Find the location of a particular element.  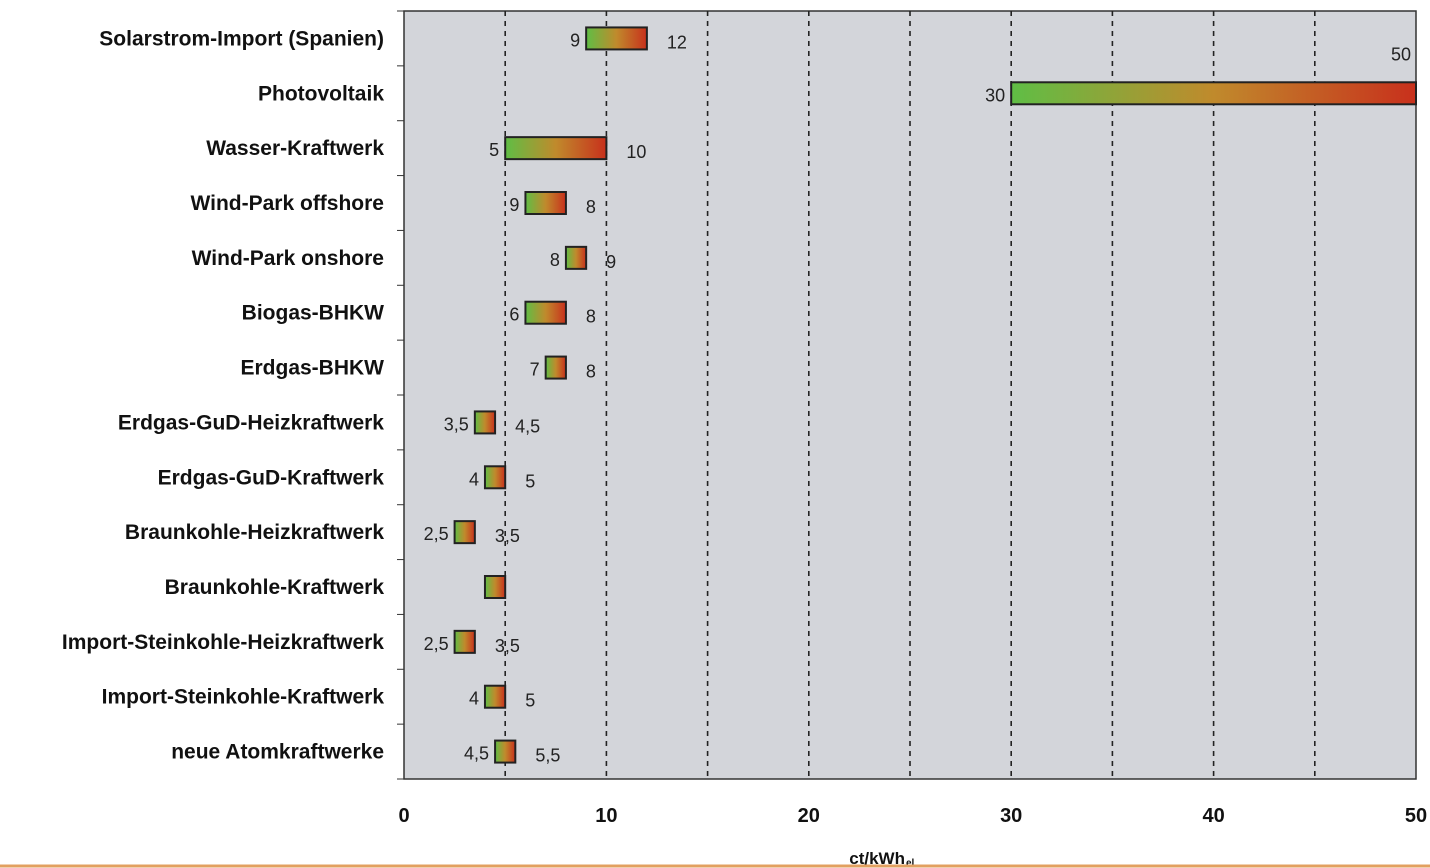

category-label: Wind-Park offshore is located at coordinates (288, 203).